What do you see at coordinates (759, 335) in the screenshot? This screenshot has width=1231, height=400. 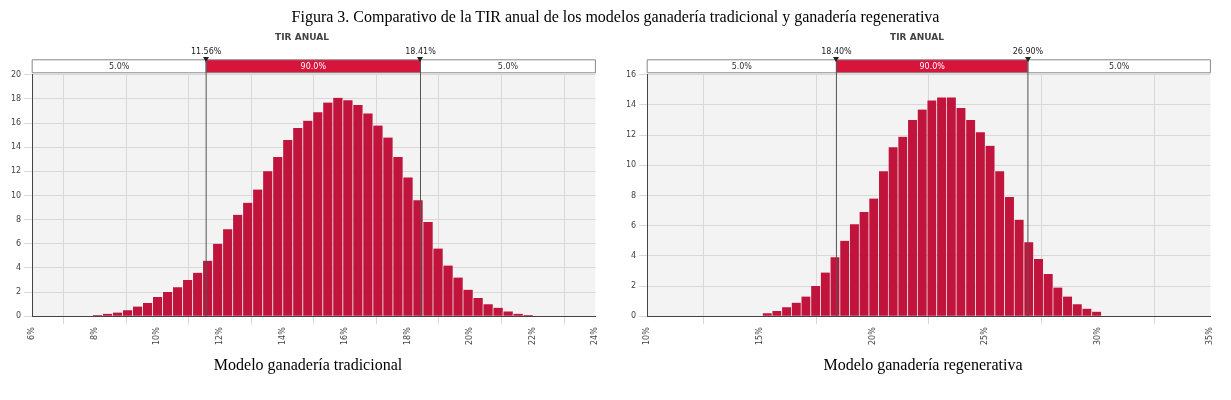 I see `x-tick-label: 15%` at bounding box center [759, 335].